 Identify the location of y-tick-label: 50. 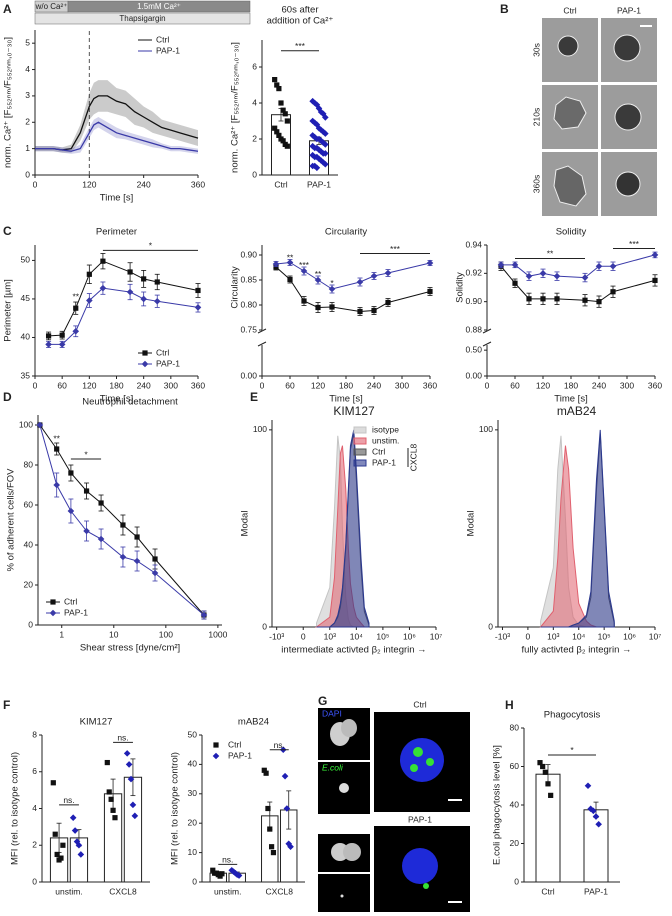
(193, 734).